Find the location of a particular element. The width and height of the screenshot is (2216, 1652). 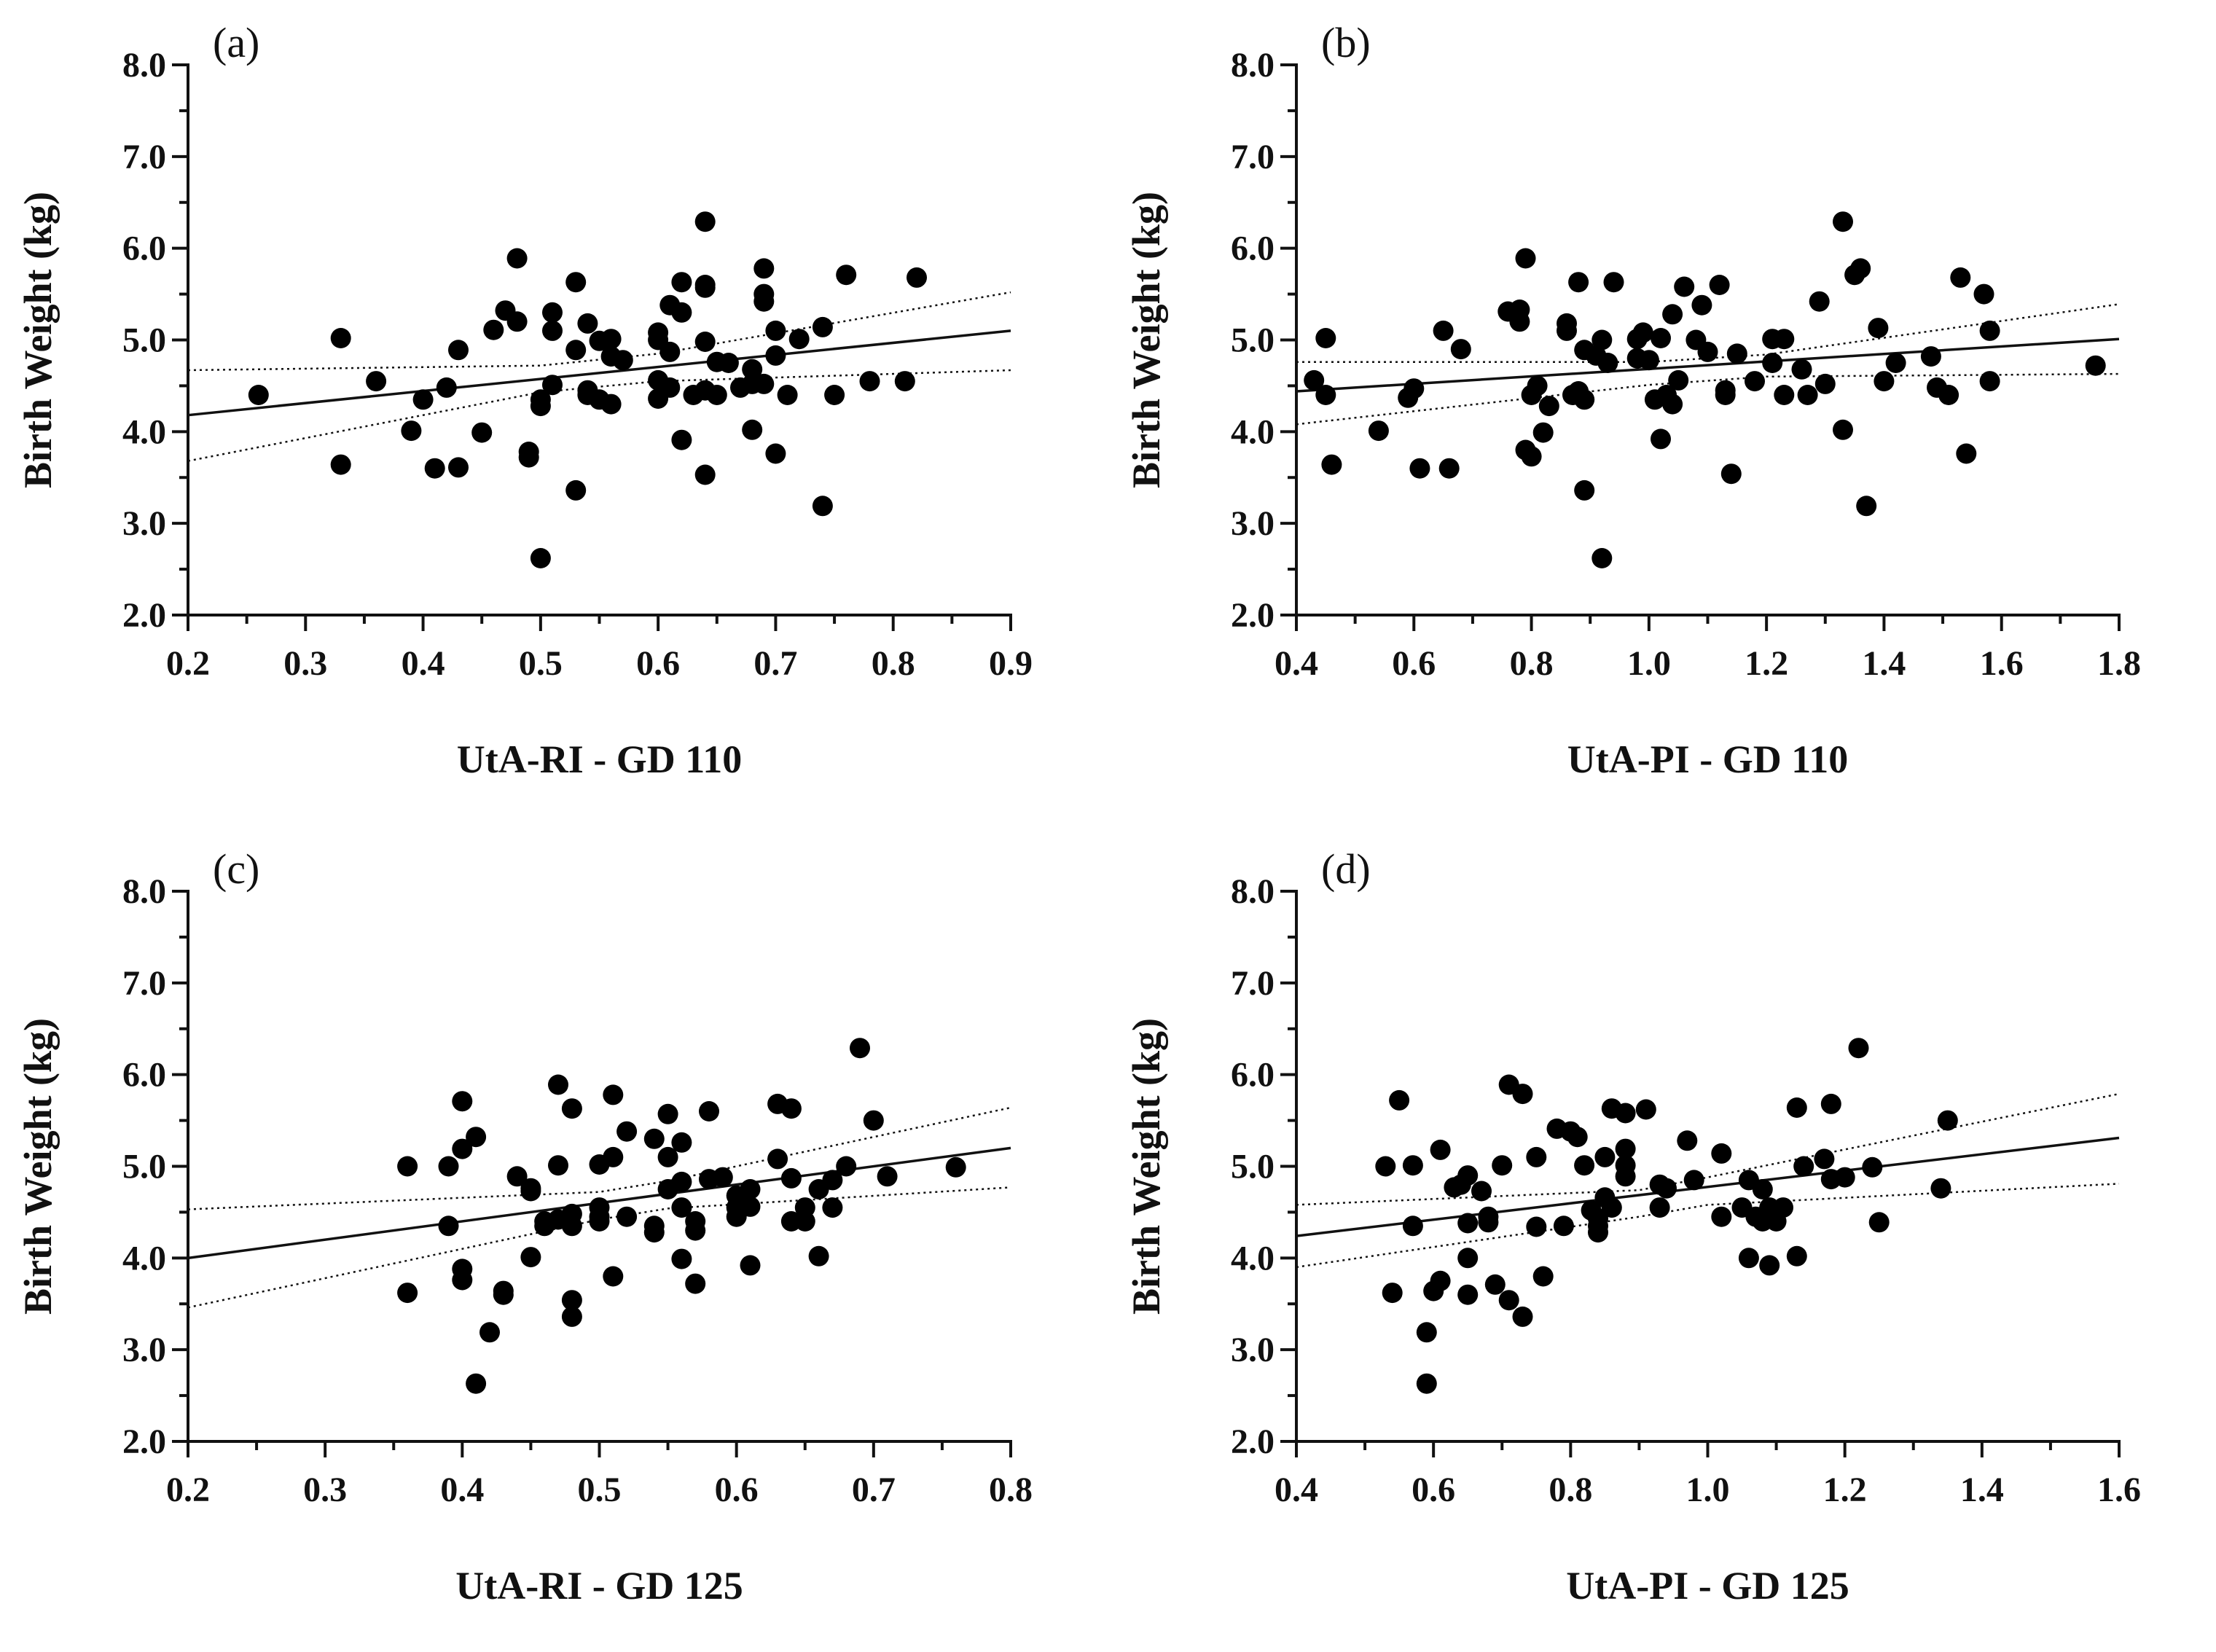

x-tick-label: 1.8 is located at coordinates (2119, 663).